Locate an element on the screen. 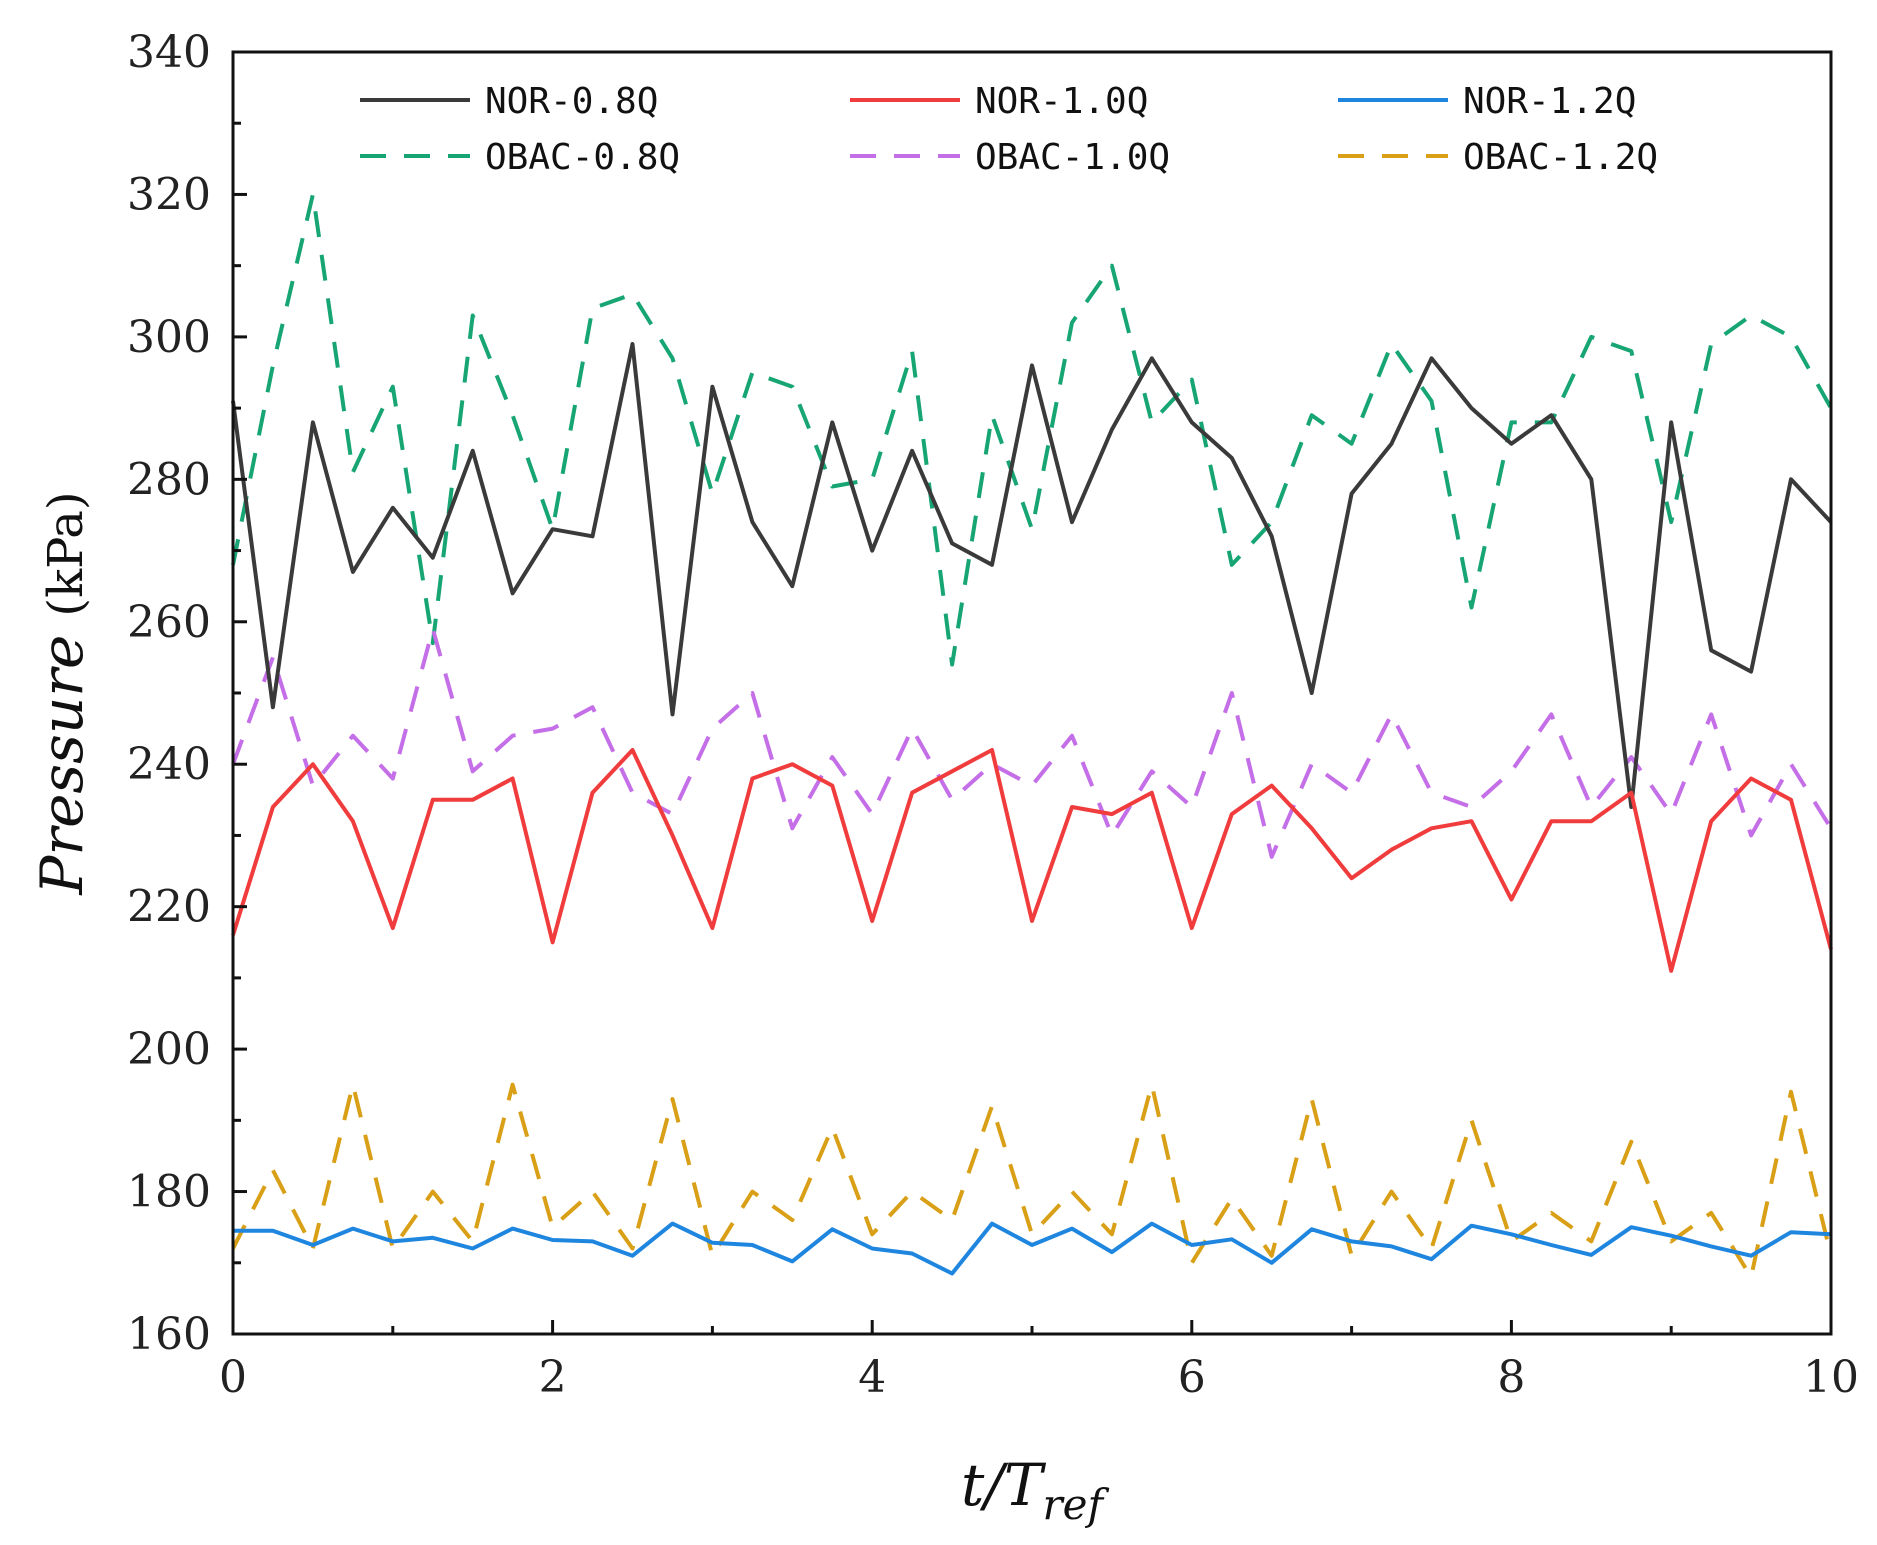 The width and height of the screenshot is (1877, 1545). series-line-obac-1-2q is located at coordinates (1032, 1180).